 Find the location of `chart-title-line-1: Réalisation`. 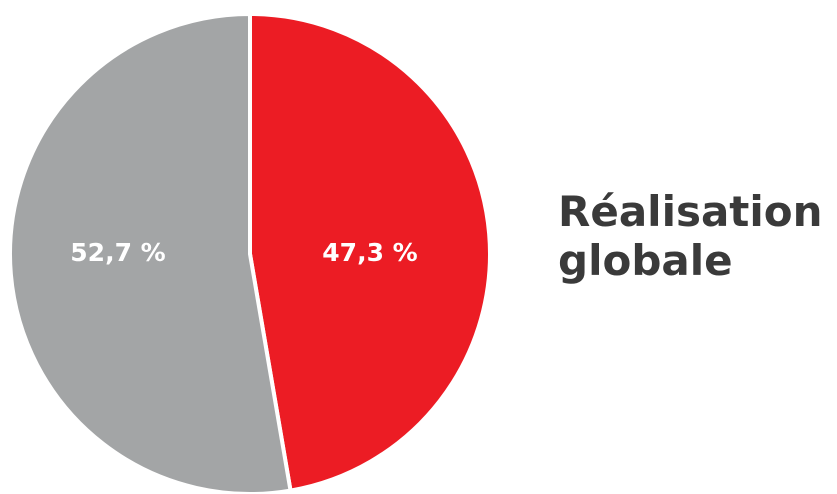

chart-title-line-1: Réalisation is located at coordinates (690, 211).